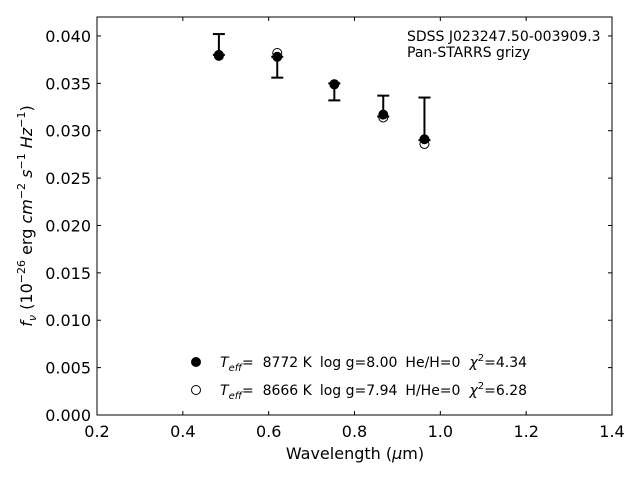 This screenshot has height=480, width=640. I want to click on legend-marker-open, so click(196, 390).